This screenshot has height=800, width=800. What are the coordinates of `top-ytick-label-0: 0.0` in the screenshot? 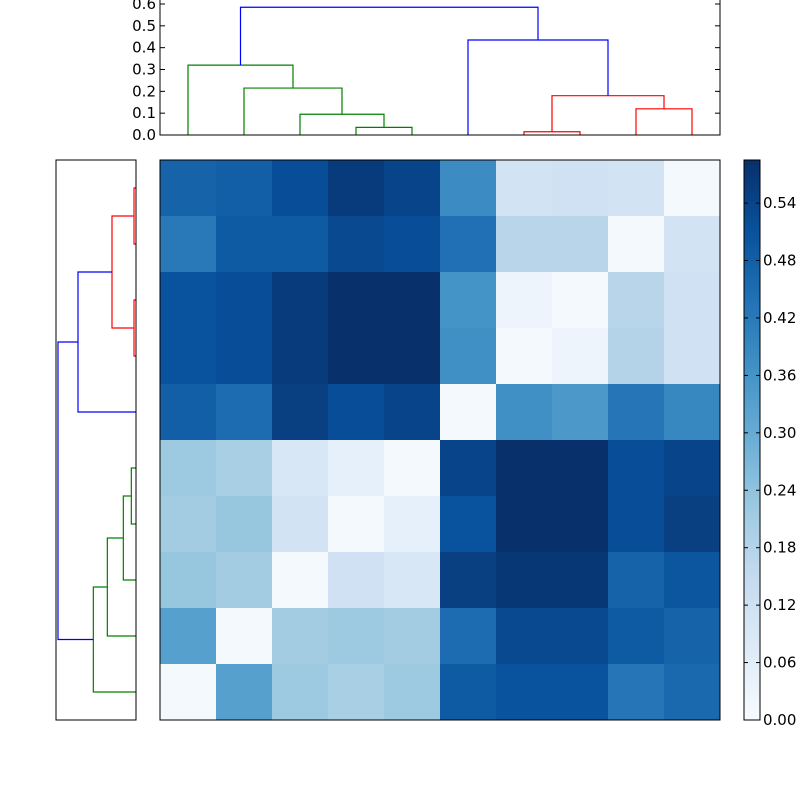 It's located at (144, 135).